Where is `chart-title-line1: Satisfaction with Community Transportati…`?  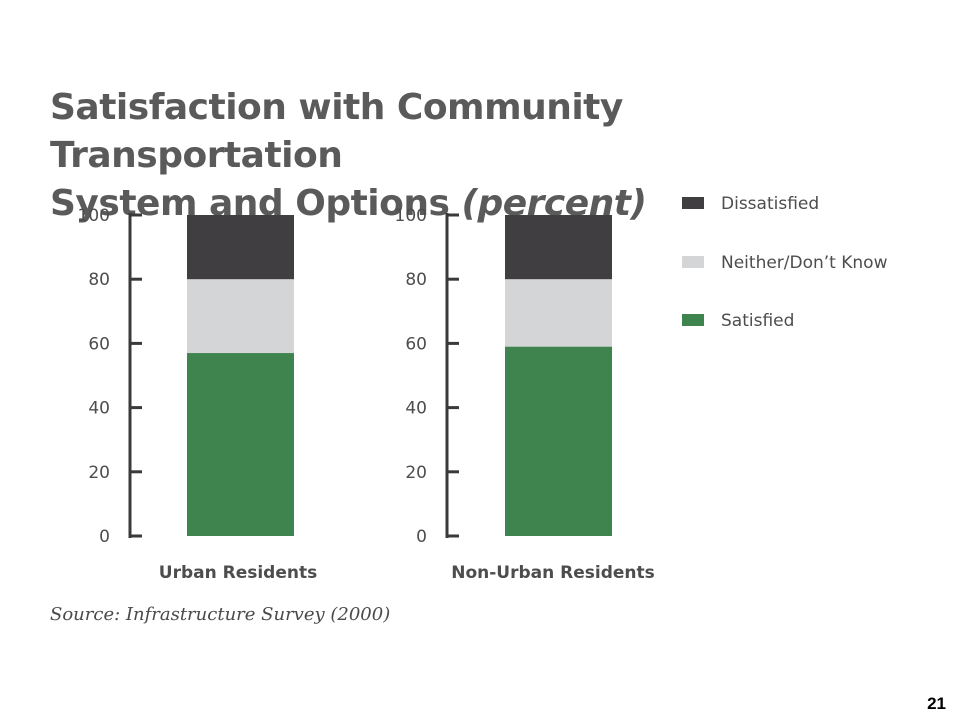
chart-title-line1: Satisfaction with Community Transportati… is located at coordinates (336, 131).